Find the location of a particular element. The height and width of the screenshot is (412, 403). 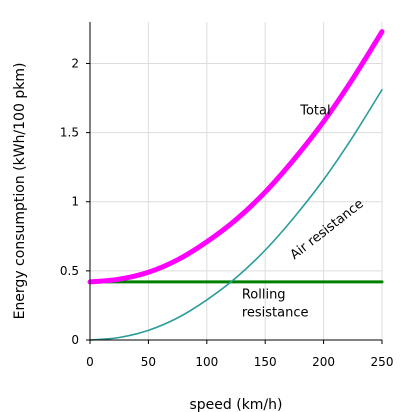

y-tick-label: 0 is located at coordinates (75, 340).